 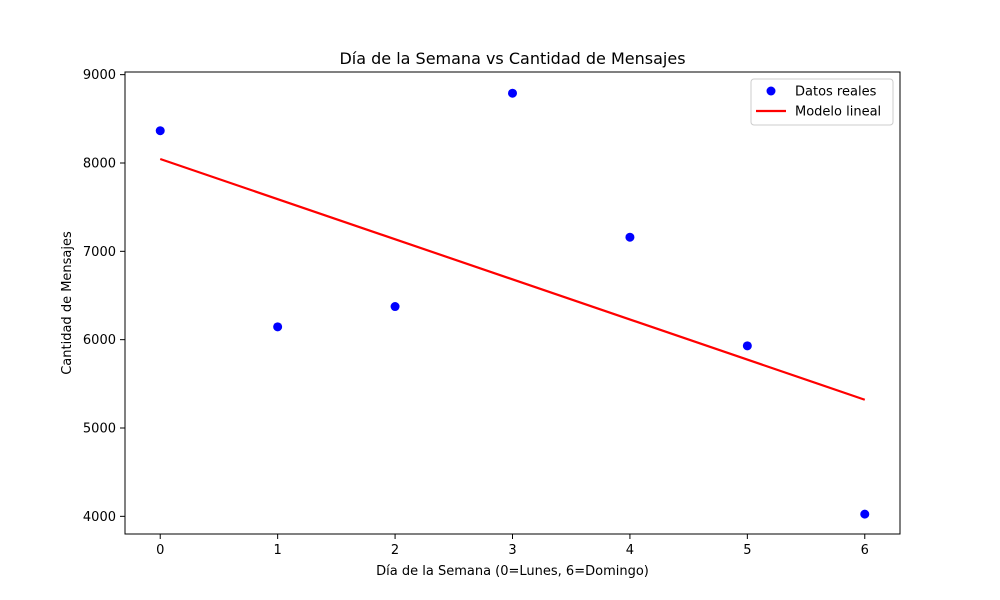 What do you see at coordinates (99, 517) in the screenshot?
I see `y-tick-label: 4000` at bounding box center [99, 517].